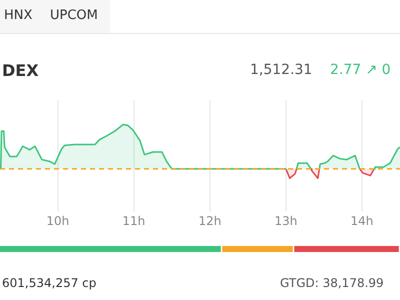 The image size is (400, 300). Describe the element at coordinates (332, 283) in the screenshot. I see `text: GTGD: 38,178.99` at that location.